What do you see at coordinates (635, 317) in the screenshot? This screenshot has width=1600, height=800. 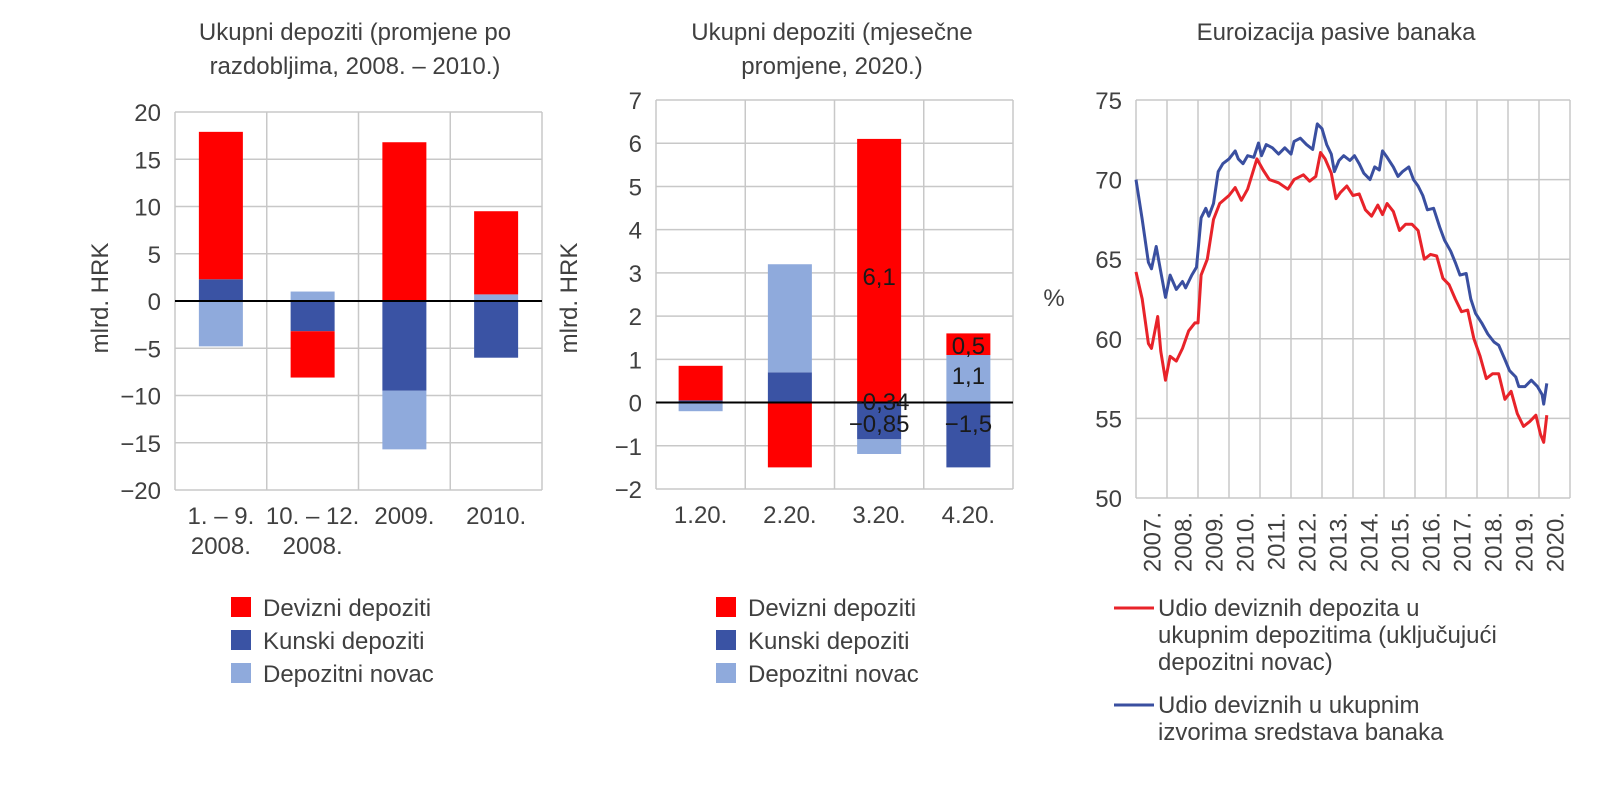 I see `y-tick-label: 2` at bounding box center [635, 317].